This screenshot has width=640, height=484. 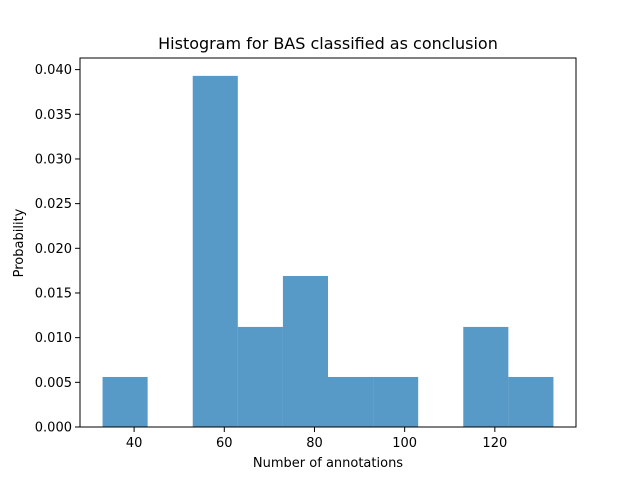 I want to click on y-tick-label: 0.015, so click(x=53, y=293).